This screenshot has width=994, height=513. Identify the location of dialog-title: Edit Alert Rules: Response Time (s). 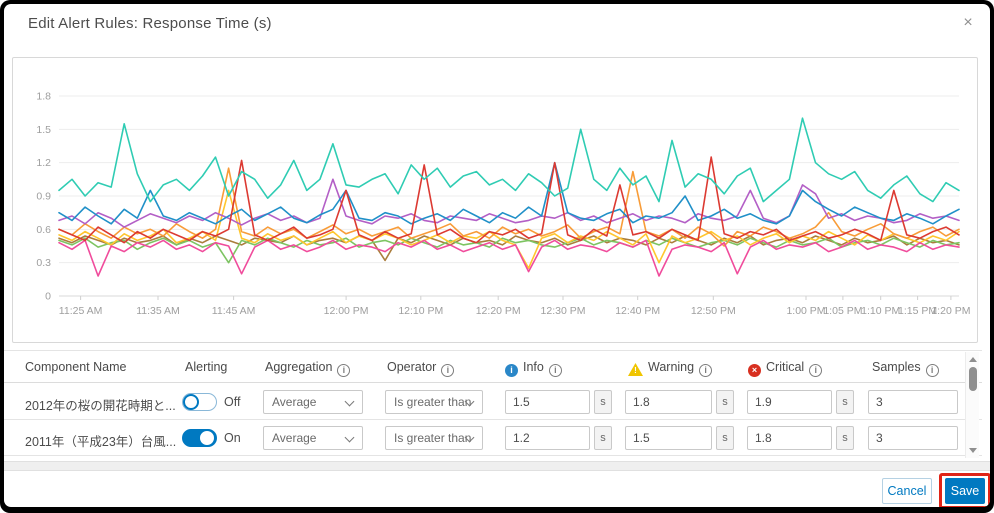
(150, 23).